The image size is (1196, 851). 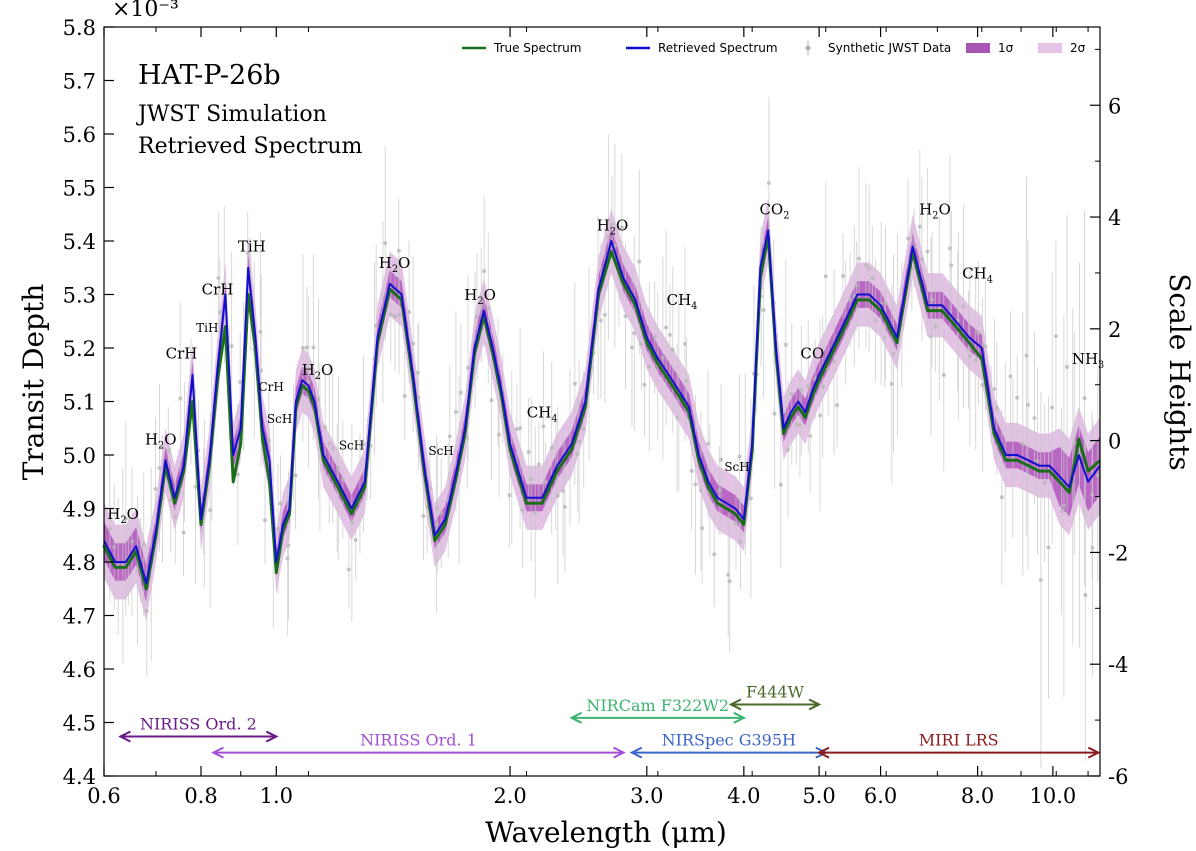 I want to click on y-tick-label: 5.2, so click(x=79, y=349).